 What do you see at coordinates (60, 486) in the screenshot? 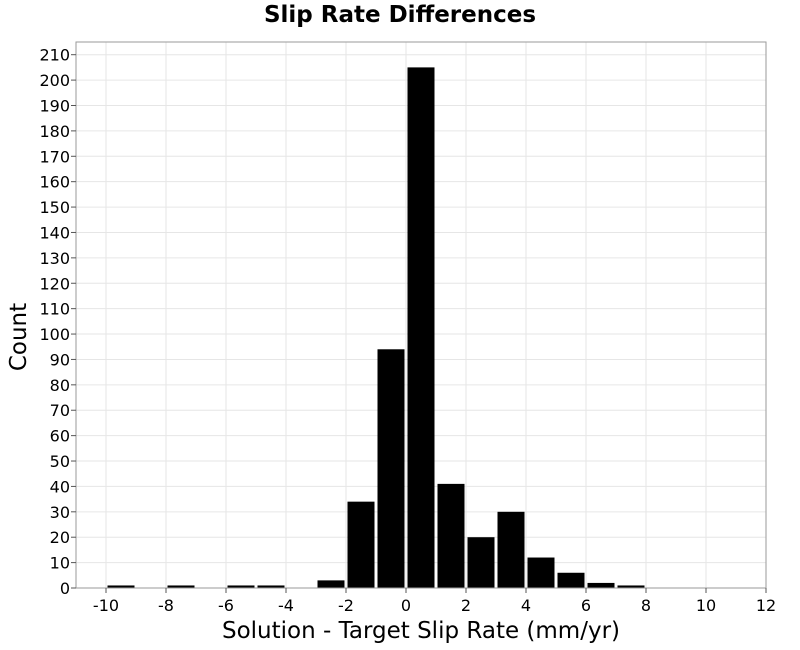
I see `y-tick-label: 40` at bounding box center [60, 486].